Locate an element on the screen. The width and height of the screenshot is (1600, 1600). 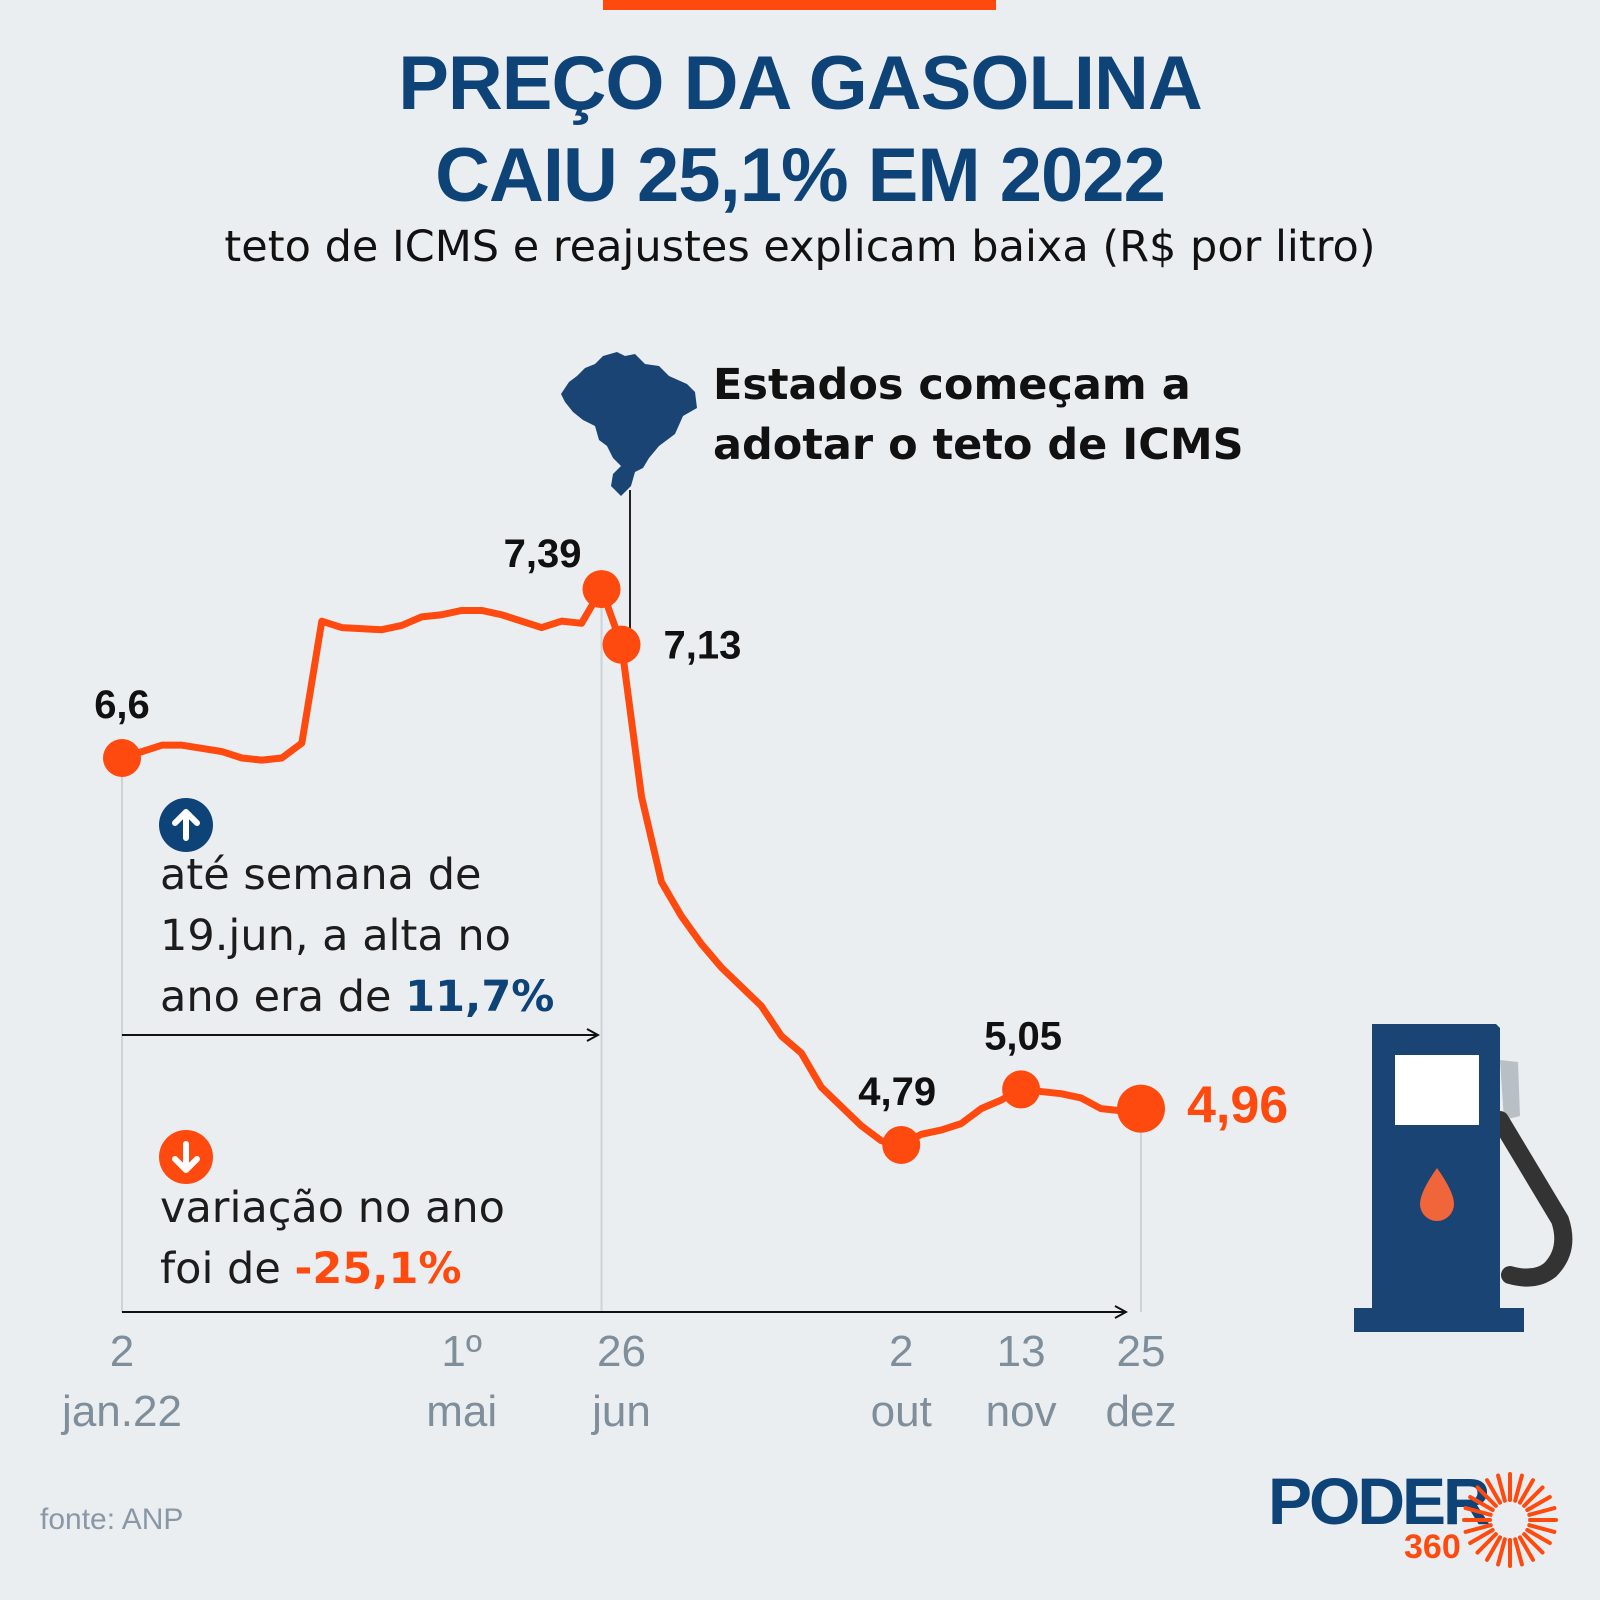
info-down-line-2: foi de -25,1% is located at coordinates (332, 1269).